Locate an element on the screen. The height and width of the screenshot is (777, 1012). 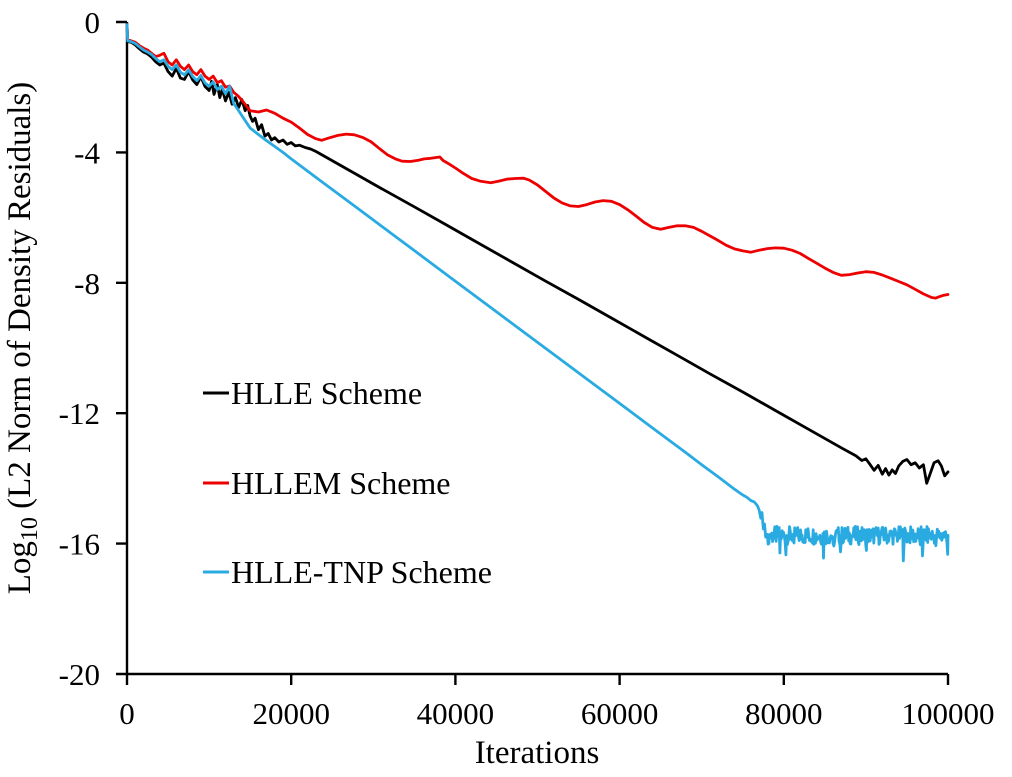
x-axis-label: Iterations is located at coordinates (537, 753).